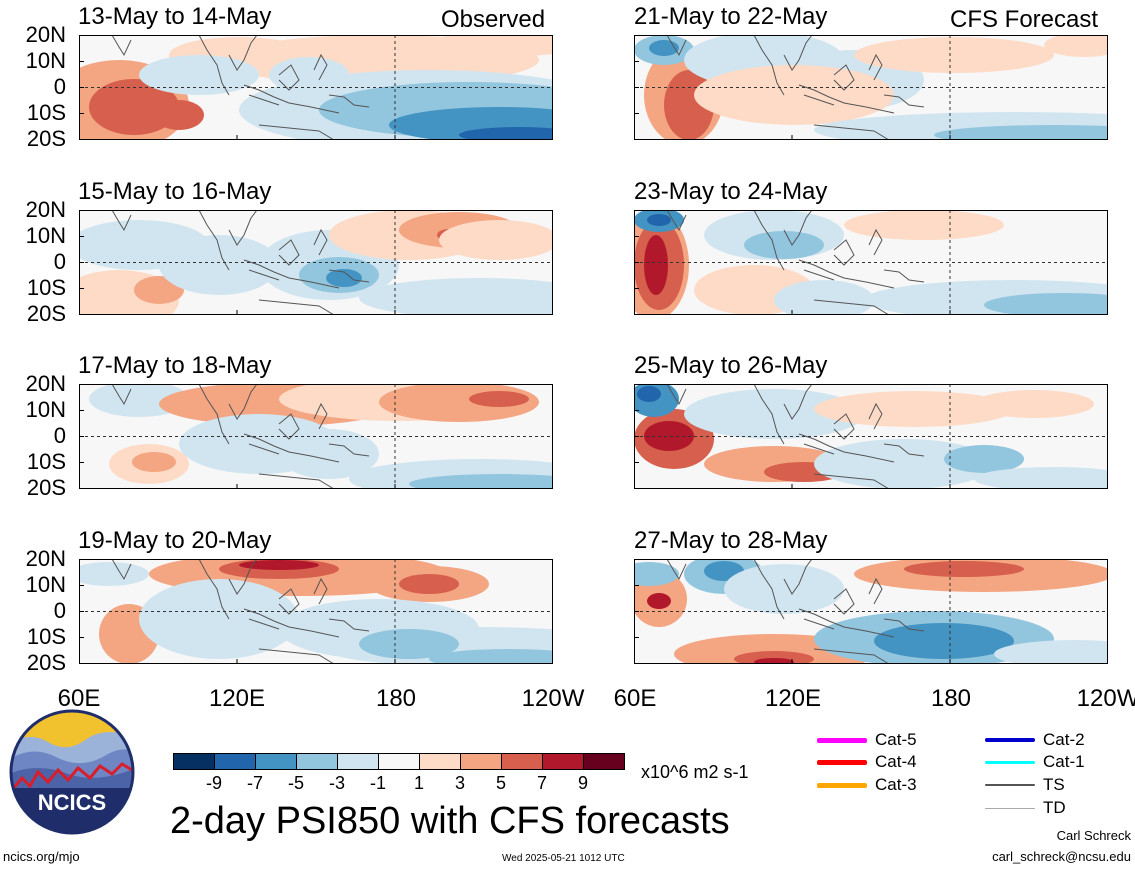  Describe the element at coordinates (731, 365) in the screenshot. I see `panel-title: 25-May to 26-May` at that location.